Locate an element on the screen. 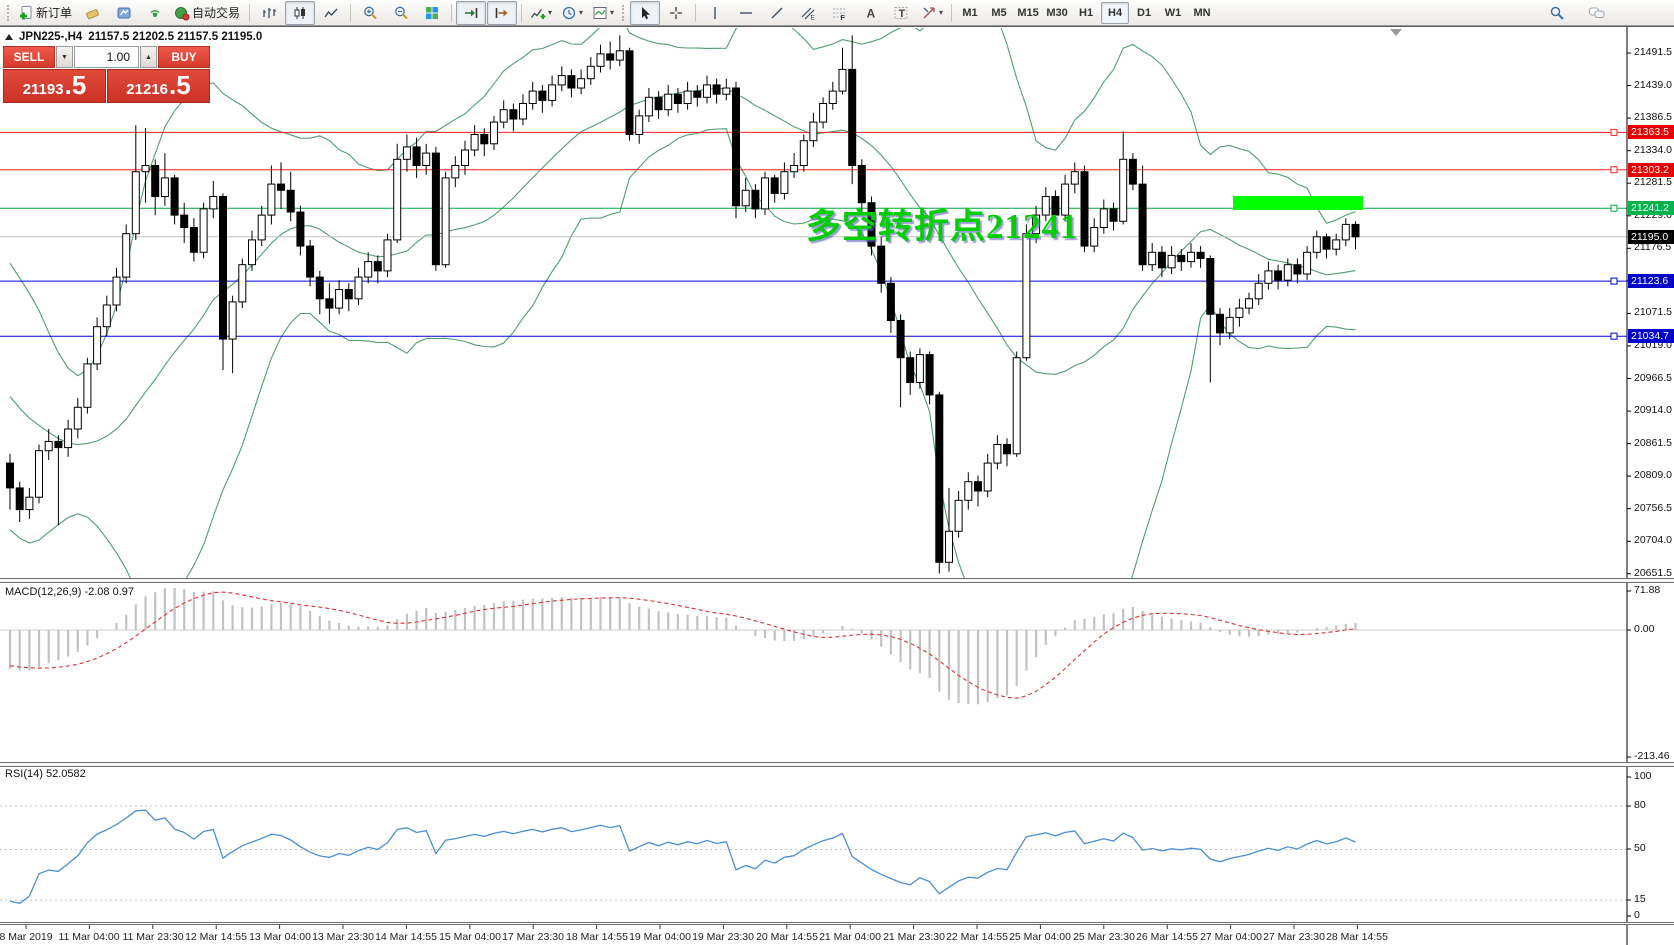 Image resolution: width=1674 pixels, height=945 pixels. macd-splitter is located at coordinates (837, 580).